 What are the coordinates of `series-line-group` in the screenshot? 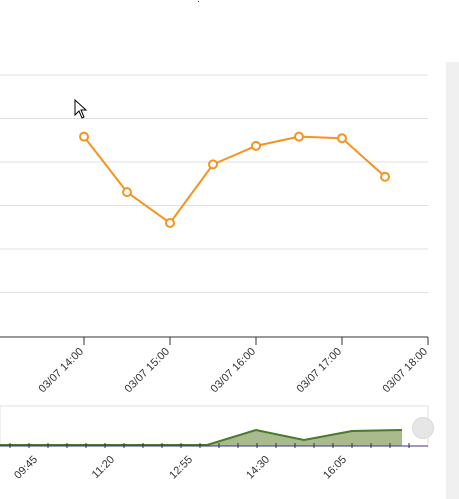 It's located at (234, 180).